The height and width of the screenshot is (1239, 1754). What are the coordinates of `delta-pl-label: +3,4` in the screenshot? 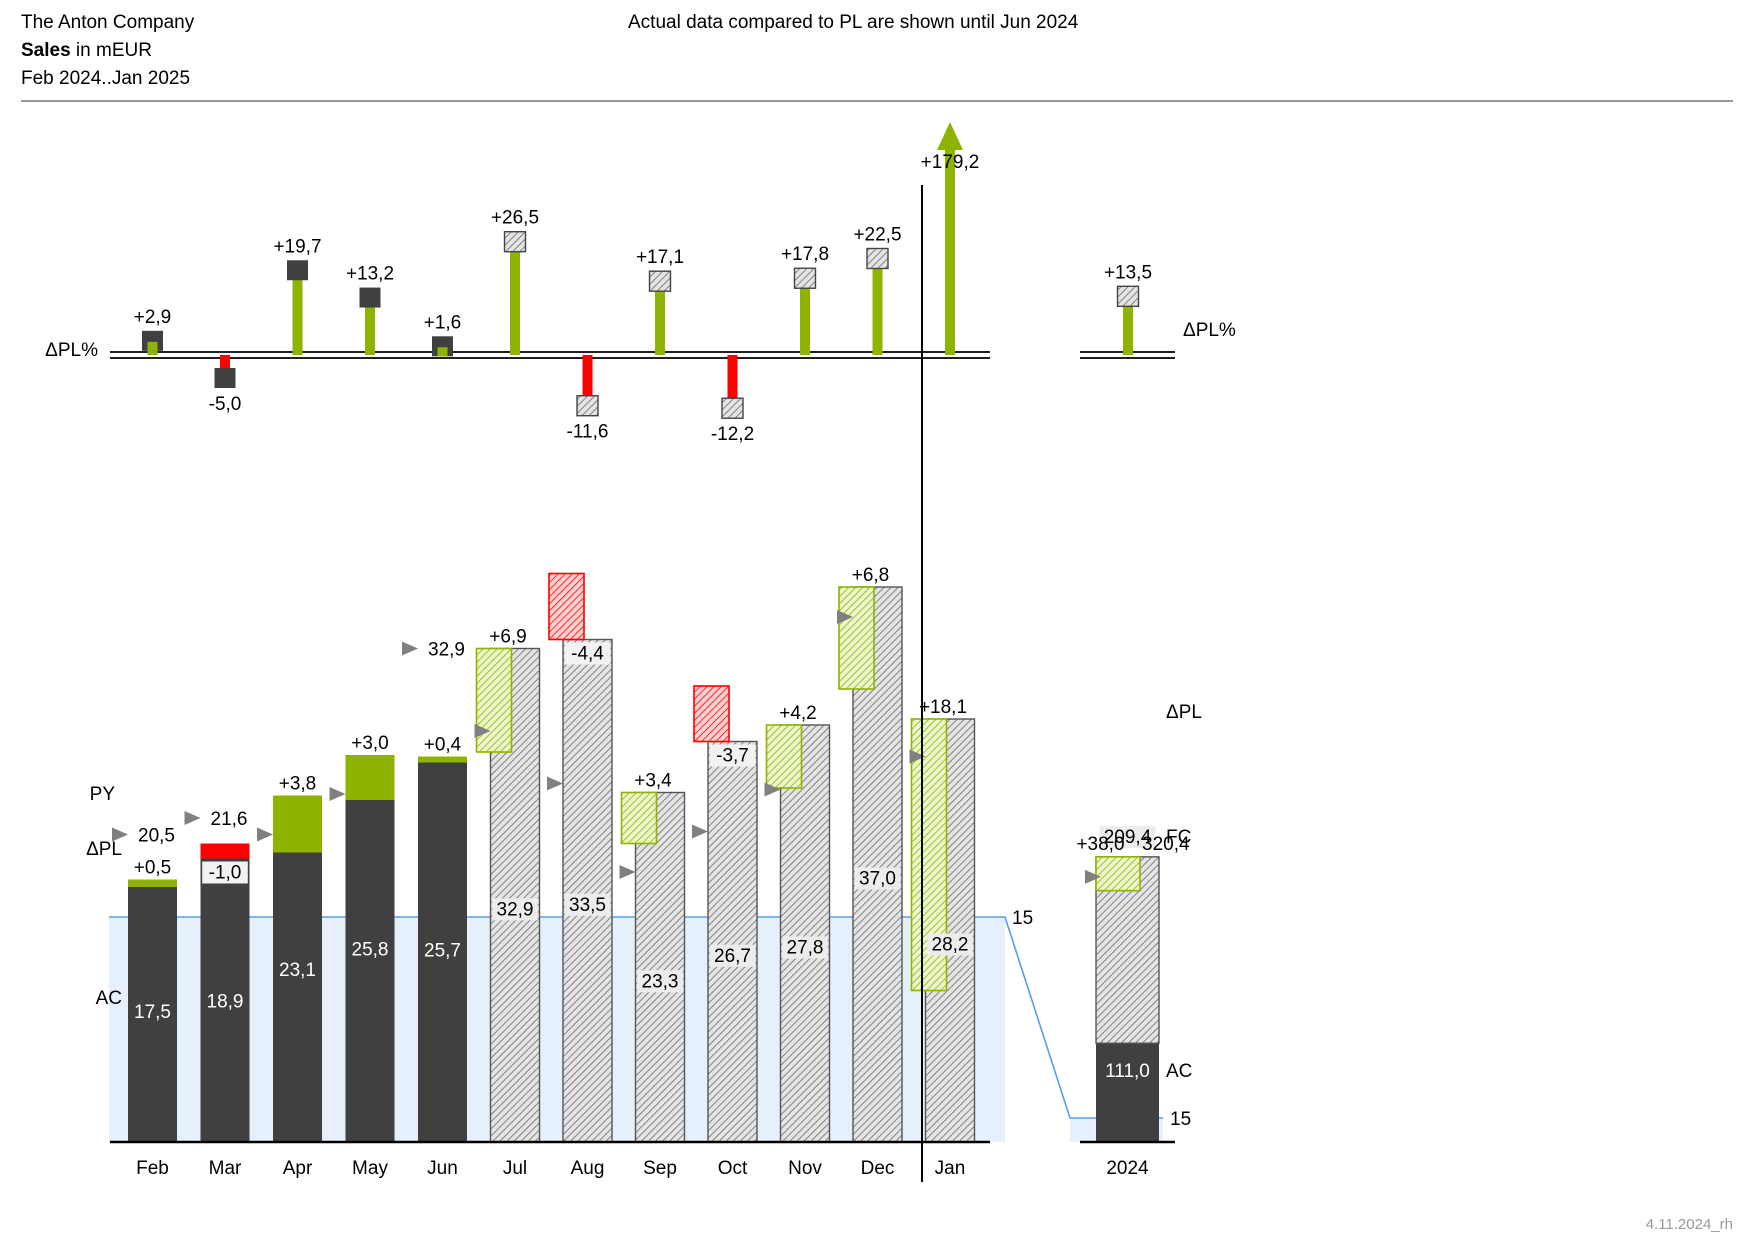 It's located at (653, 781).